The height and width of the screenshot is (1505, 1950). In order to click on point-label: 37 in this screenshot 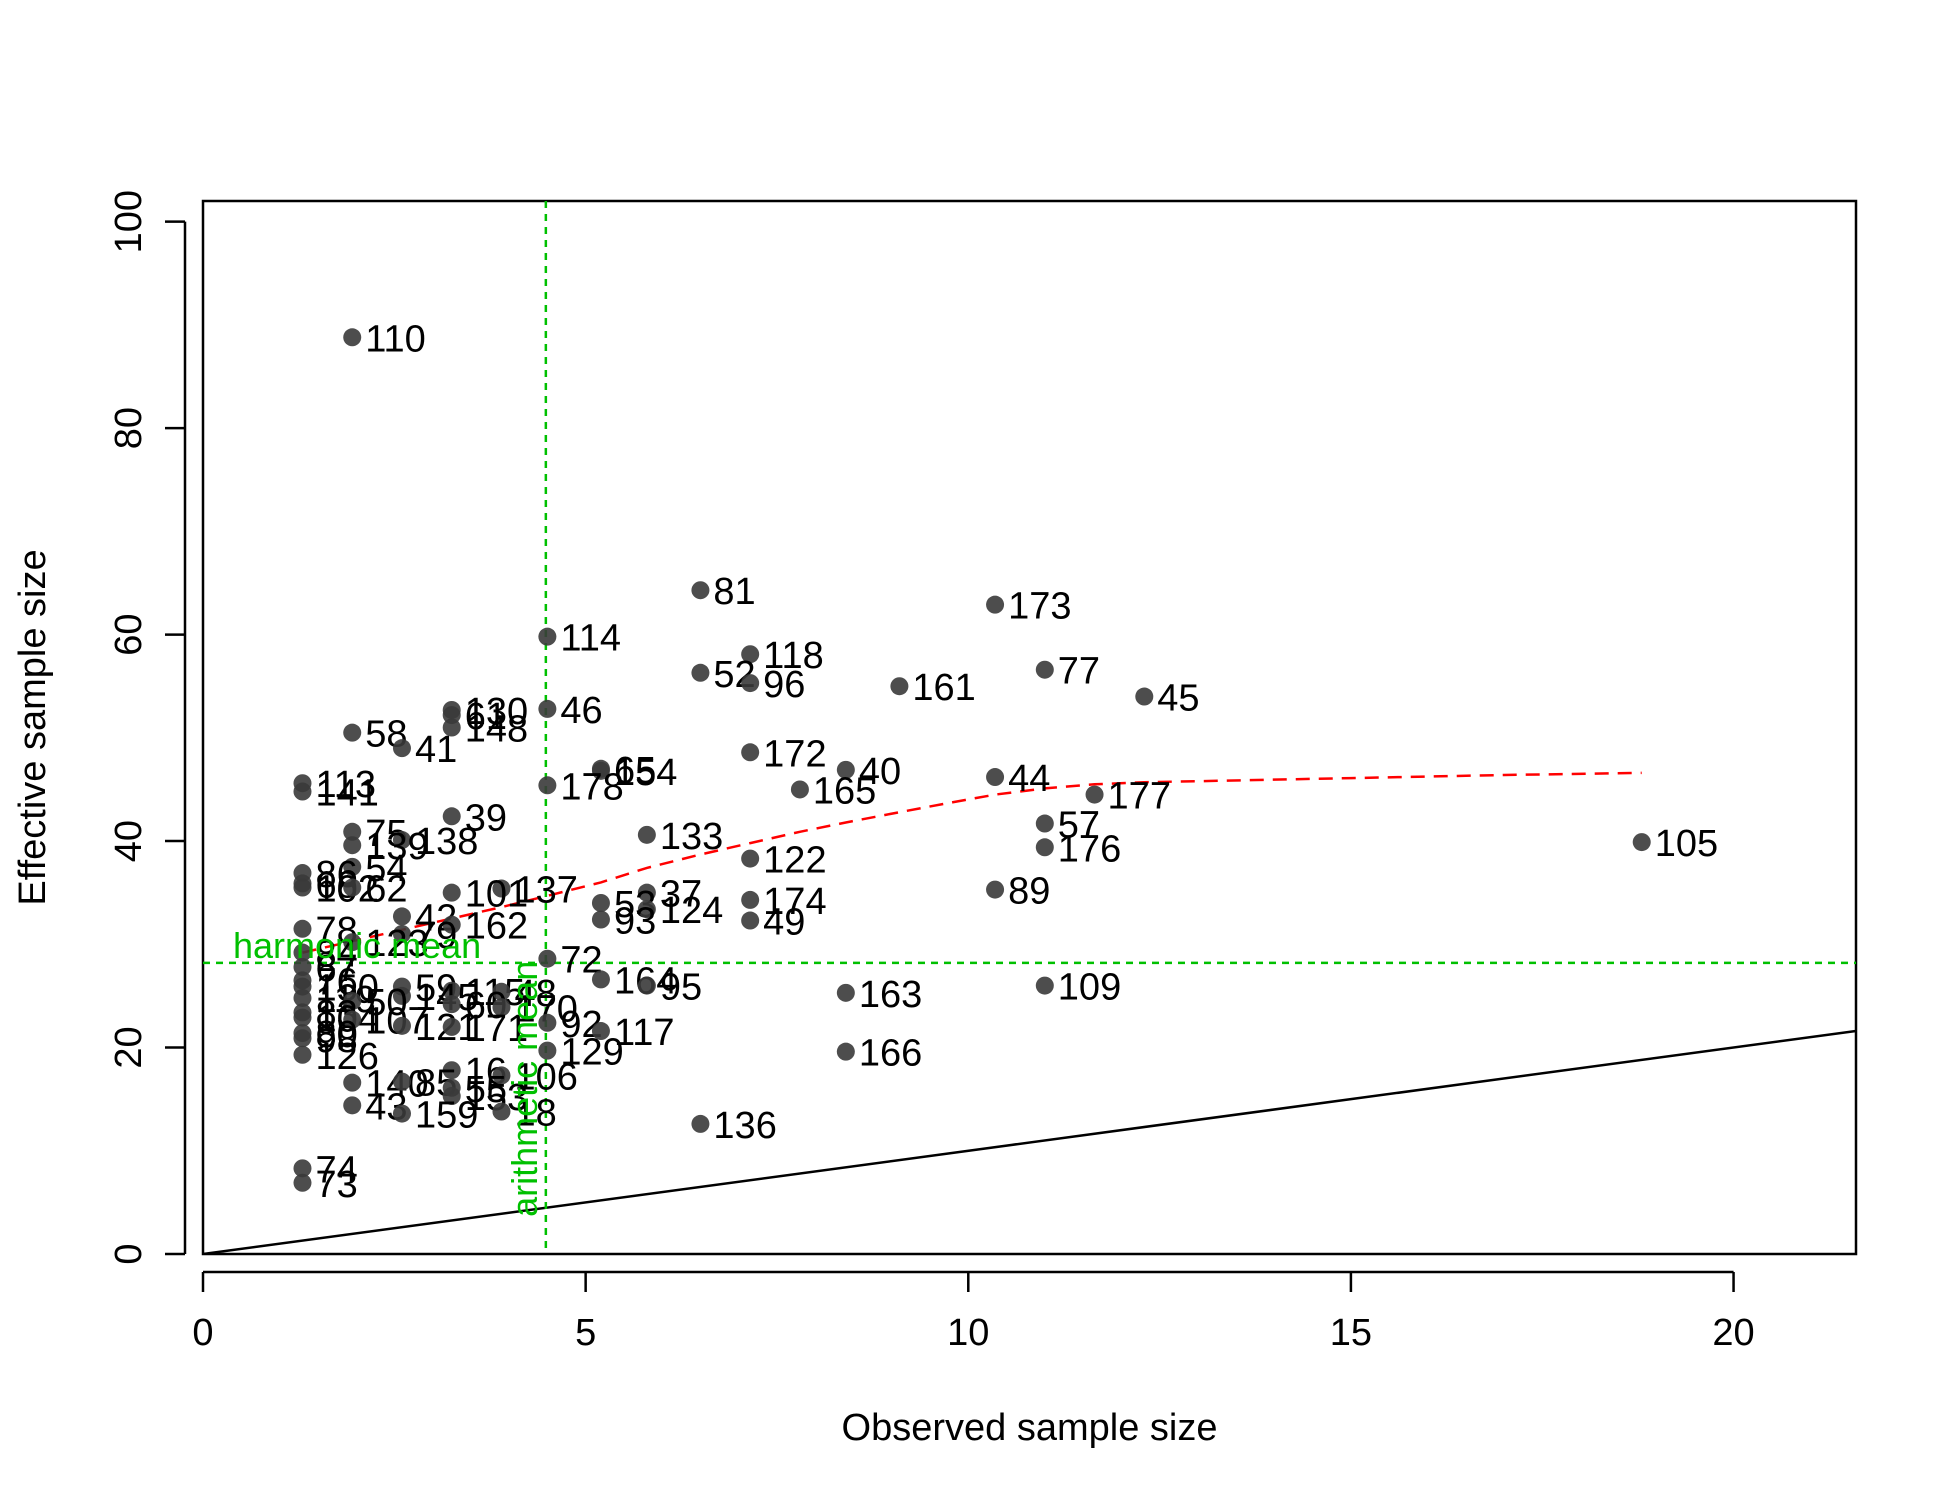, I will do `click(681, 895)`.